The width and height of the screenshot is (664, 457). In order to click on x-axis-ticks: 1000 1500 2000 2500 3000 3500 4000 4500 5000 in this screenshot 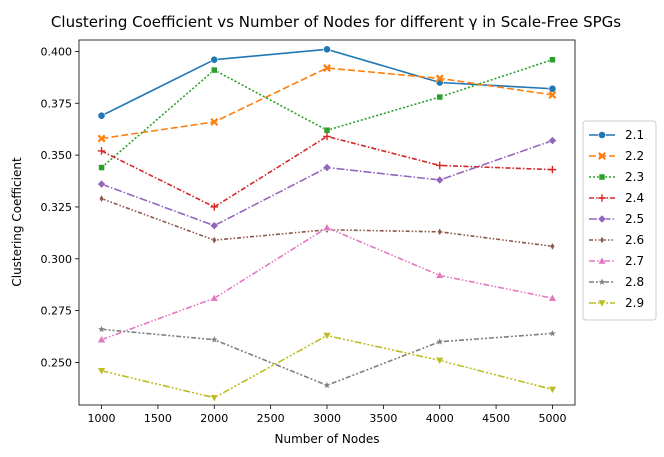, I will do `click(327, 415)`.